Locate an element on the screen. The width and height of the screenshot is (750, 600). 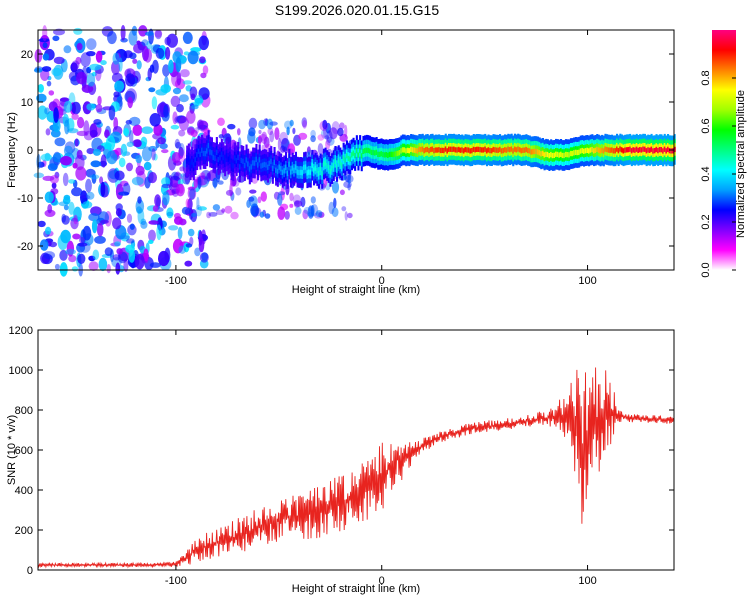
x-tick-label: 0 is located at coordinates (382, 281).